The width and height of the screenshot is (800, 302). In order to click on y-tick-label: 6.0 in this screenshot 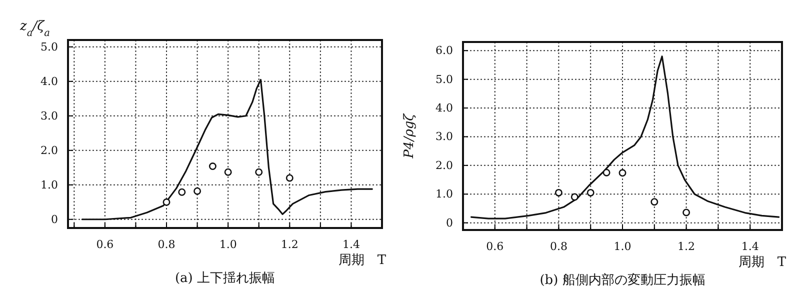, I will do `click(444, 51)`.